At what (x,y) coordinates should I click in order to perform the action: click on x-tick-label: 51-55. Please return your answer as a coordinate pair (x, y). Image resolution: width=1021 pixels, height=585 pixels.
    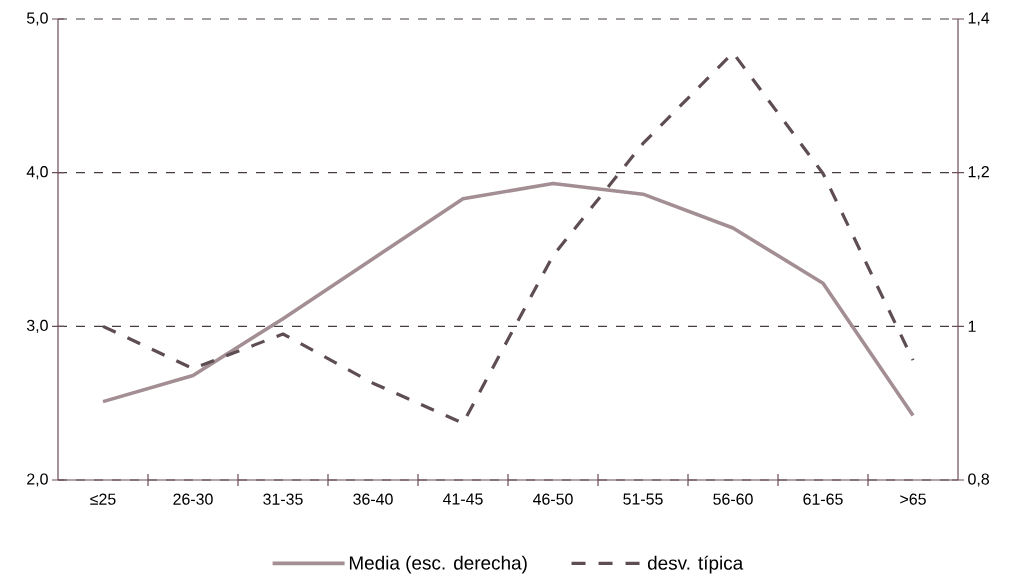
    Looking at the image, I should click on (643, 499).